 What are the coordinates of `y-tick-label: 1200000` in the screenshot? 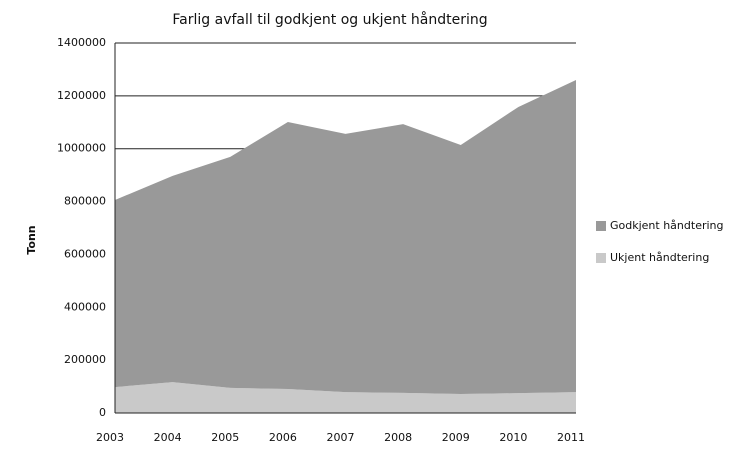 It's located at (81, 95).